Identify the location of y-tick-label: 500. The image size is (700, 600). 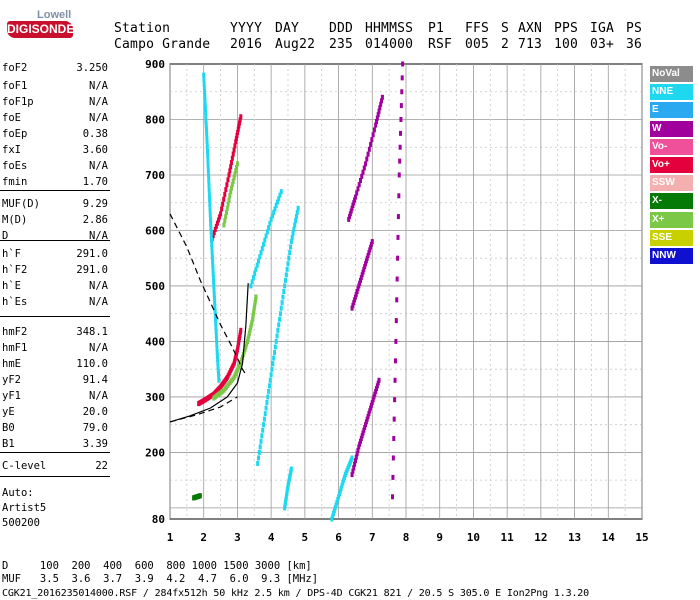
(155, 286).